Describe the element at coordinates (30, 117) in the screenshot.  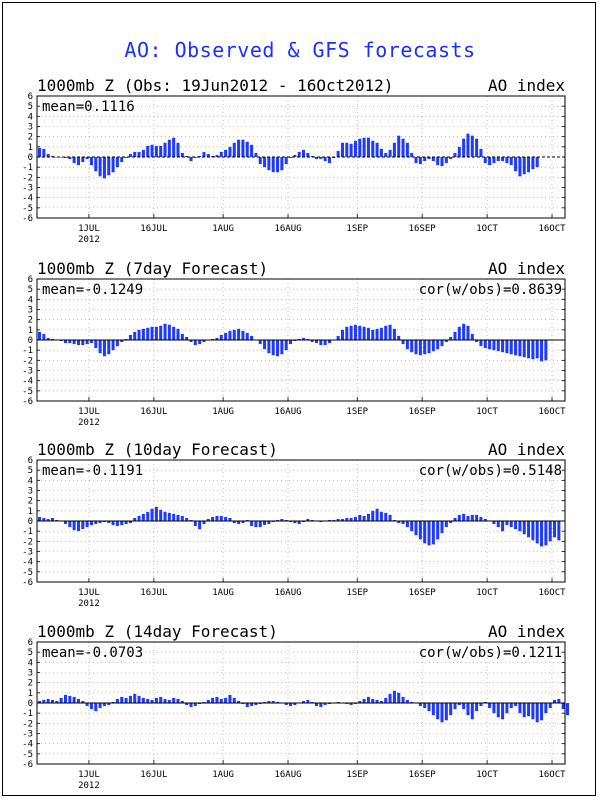
I see `y-tick-label: 4` at that location.